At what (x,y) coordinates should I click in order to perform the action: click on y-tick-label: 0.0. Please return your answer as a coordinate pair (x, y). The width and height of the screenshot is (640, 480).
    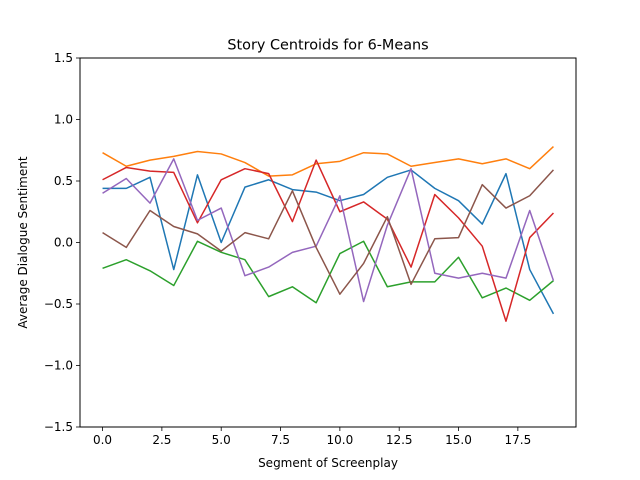
    Looking at the image, I should click on (63, 243).